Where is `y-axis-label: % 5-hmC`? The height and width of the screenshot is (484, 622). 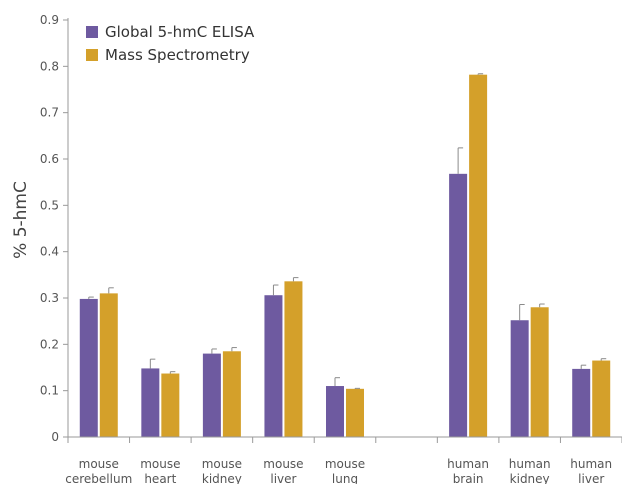
y-axis-label: % 5-hmC is located at coordinates (21, 220).